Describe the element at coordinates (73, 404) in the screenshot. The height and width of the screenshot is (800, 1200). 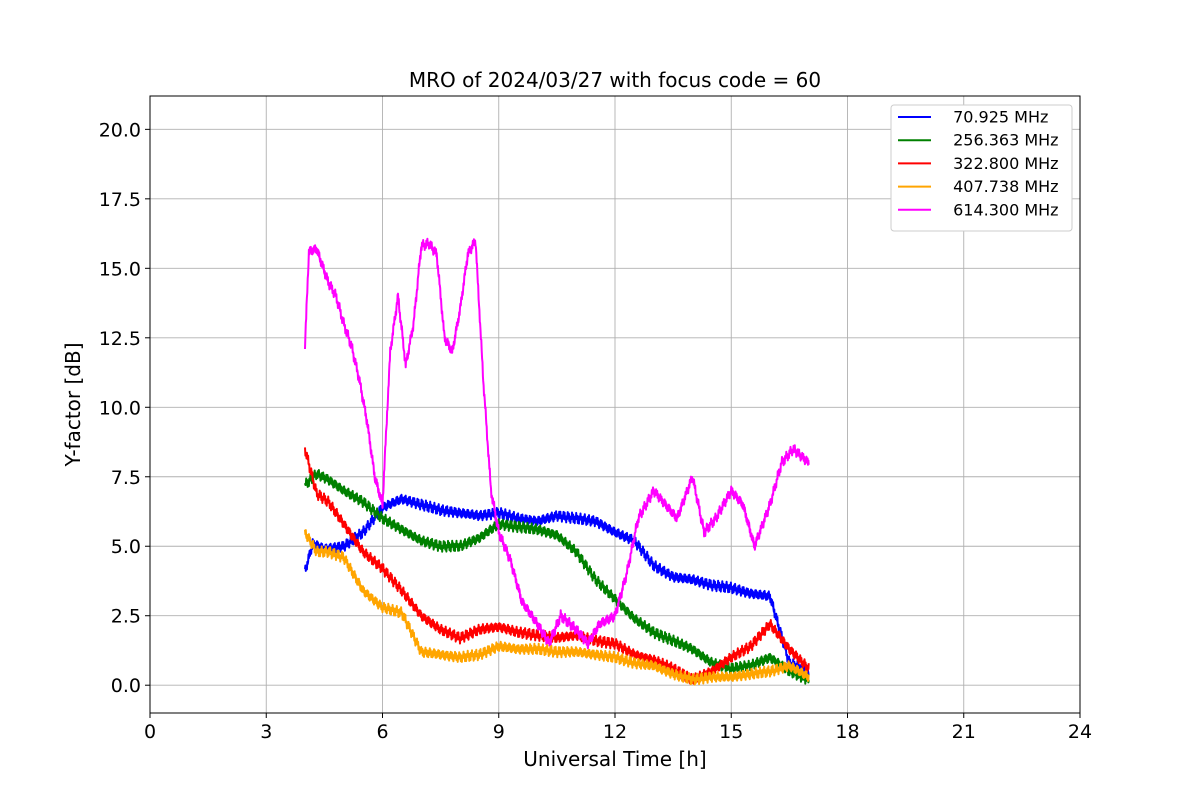
I see `y-axis-label: Y-factor [dB]` at that location.